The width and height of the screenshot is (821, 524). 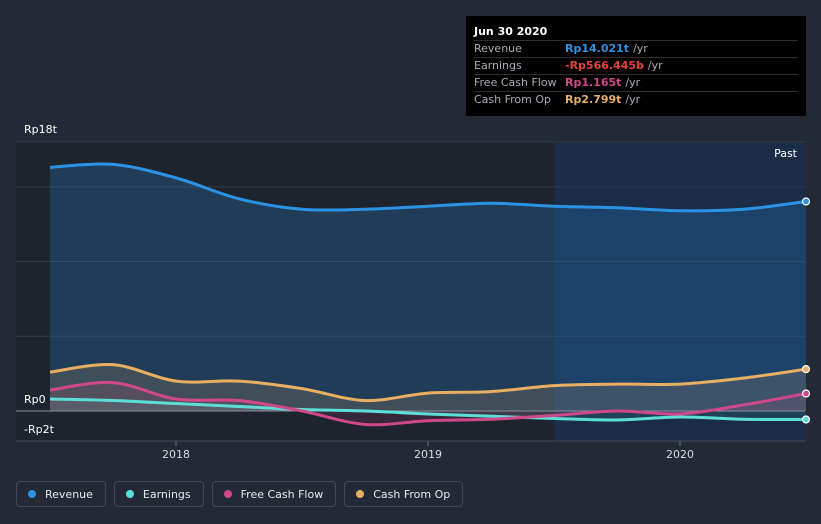 I want to click on revenue-line, so click(x=428, y=187).